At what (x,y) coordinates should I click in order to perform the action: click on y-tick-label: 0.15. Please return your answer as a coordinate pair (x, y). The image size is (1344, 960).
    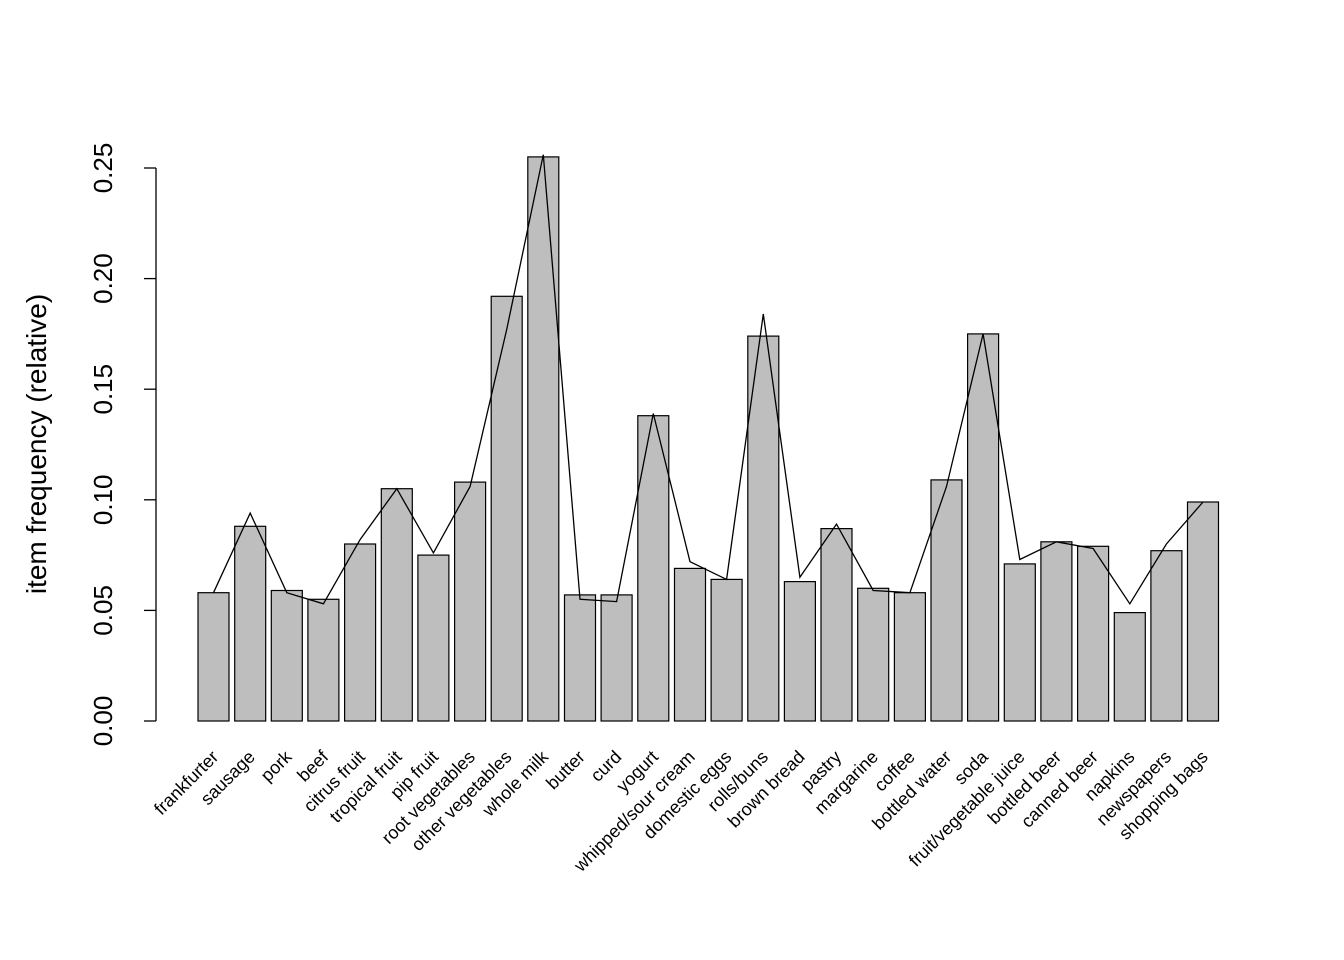
    Looking at the image, I should click on (103, 389).